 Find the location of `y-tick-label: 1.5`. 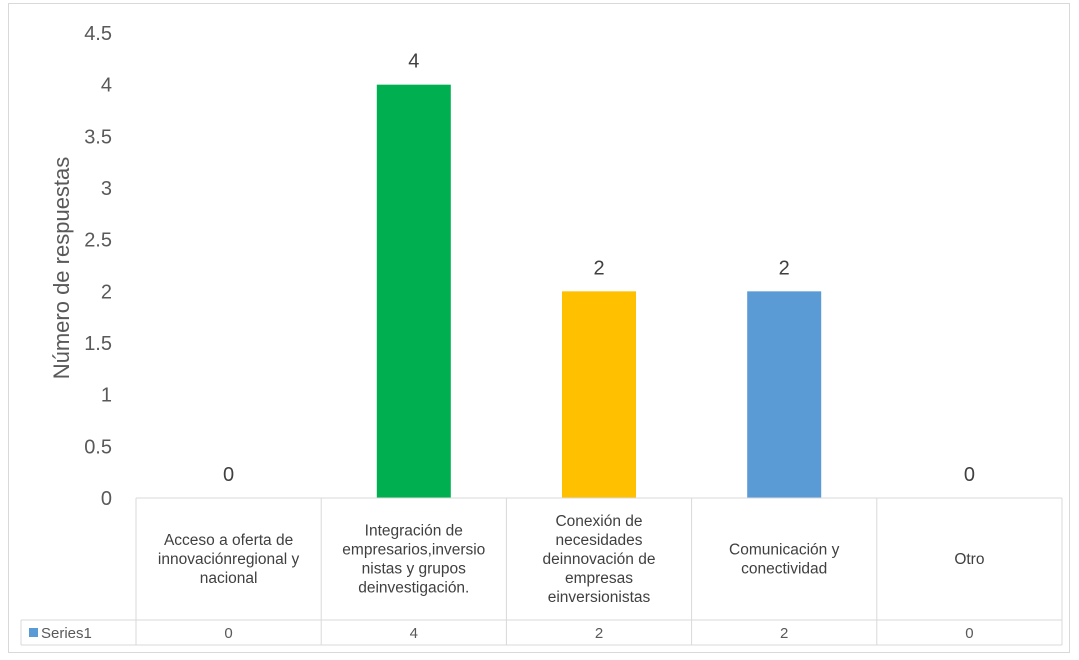

y-tick-label: 1.5 is located at coordinates (98, 344).